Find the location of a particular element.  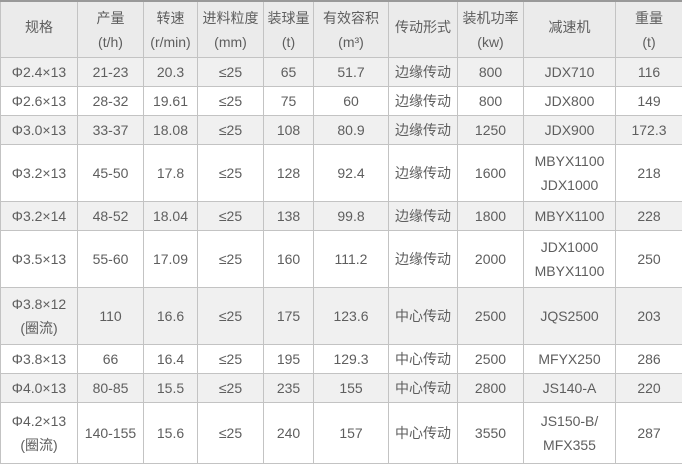

column-unit: (m³) is located at coordinates (351, 42).